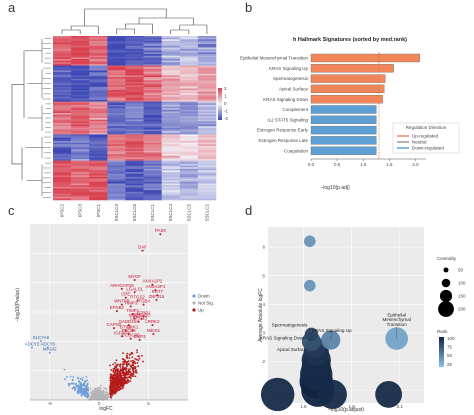 The width and height of the screenshot is (474, 415). What do you see at coordinates (346, 315) in the screenshot?
I see `bubble-background` at bounding box center [346, 315].